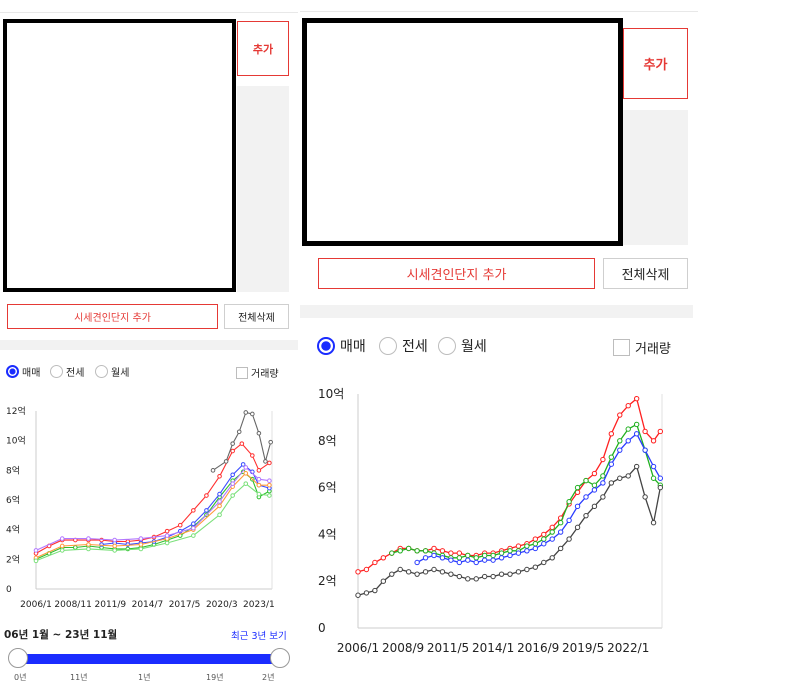 The image size is (787, 683). Describe the element at coordinates (18, 658) in the screenshot. I see `range-slider-start-handle` at that location.